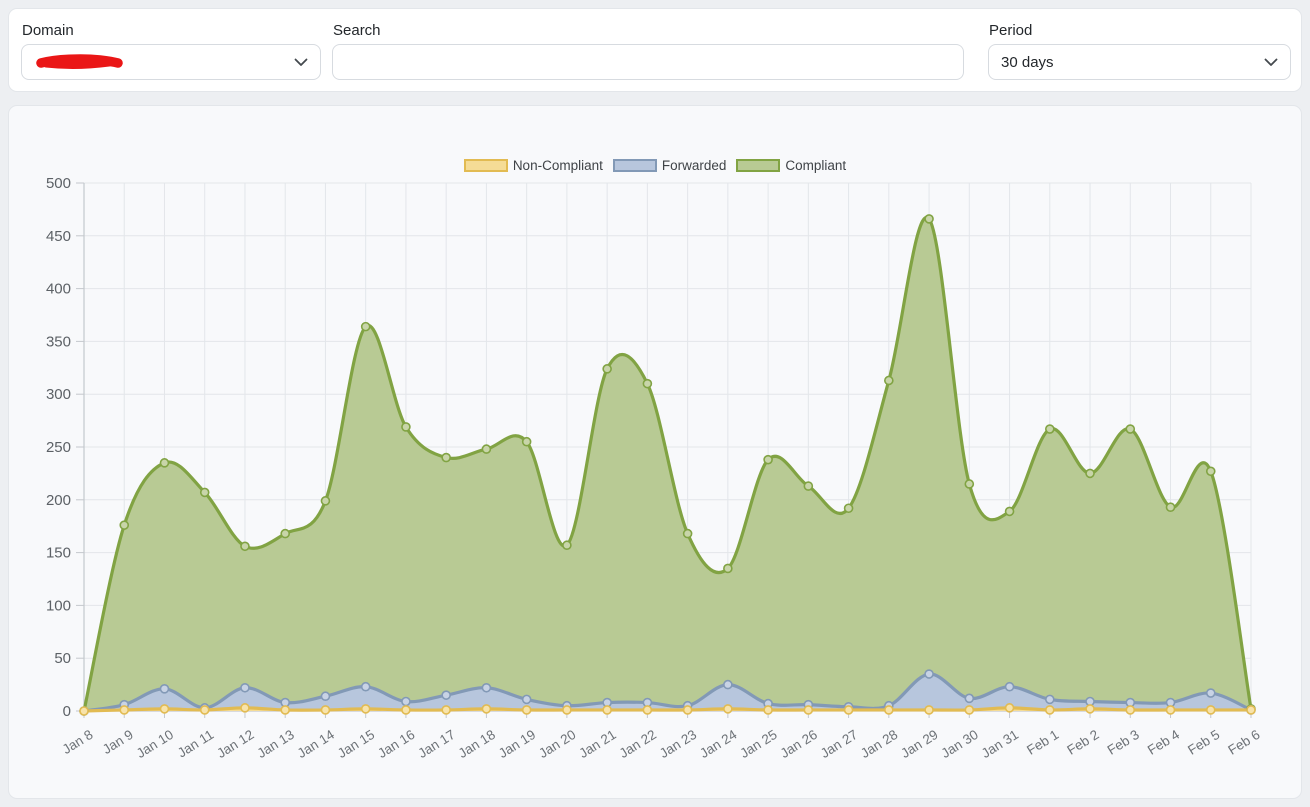 Image resolution: width=1310 pixels, height=807 pixels. I want to click on period-select: 30 days, so click(1139, 62).